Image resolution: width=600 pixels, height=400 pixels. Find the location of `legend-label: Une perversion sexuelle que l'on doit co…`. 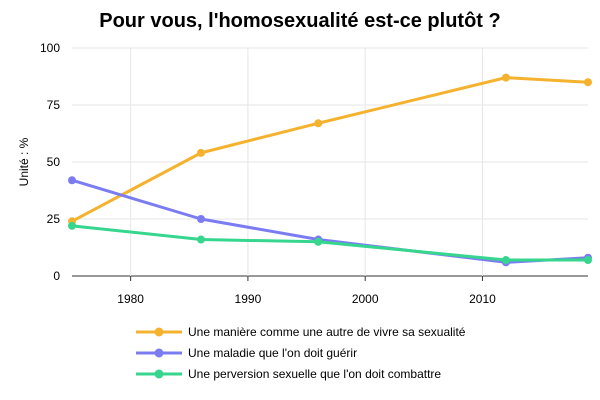

legend-label: Une perversion sexuelle que l'on doit co… is located at coordinates (314, 374).